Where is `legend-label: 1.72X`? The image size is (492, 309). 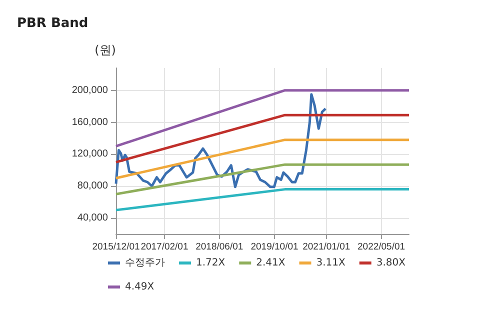 legend-label: 1.72X is located at coordinates (211, 263).